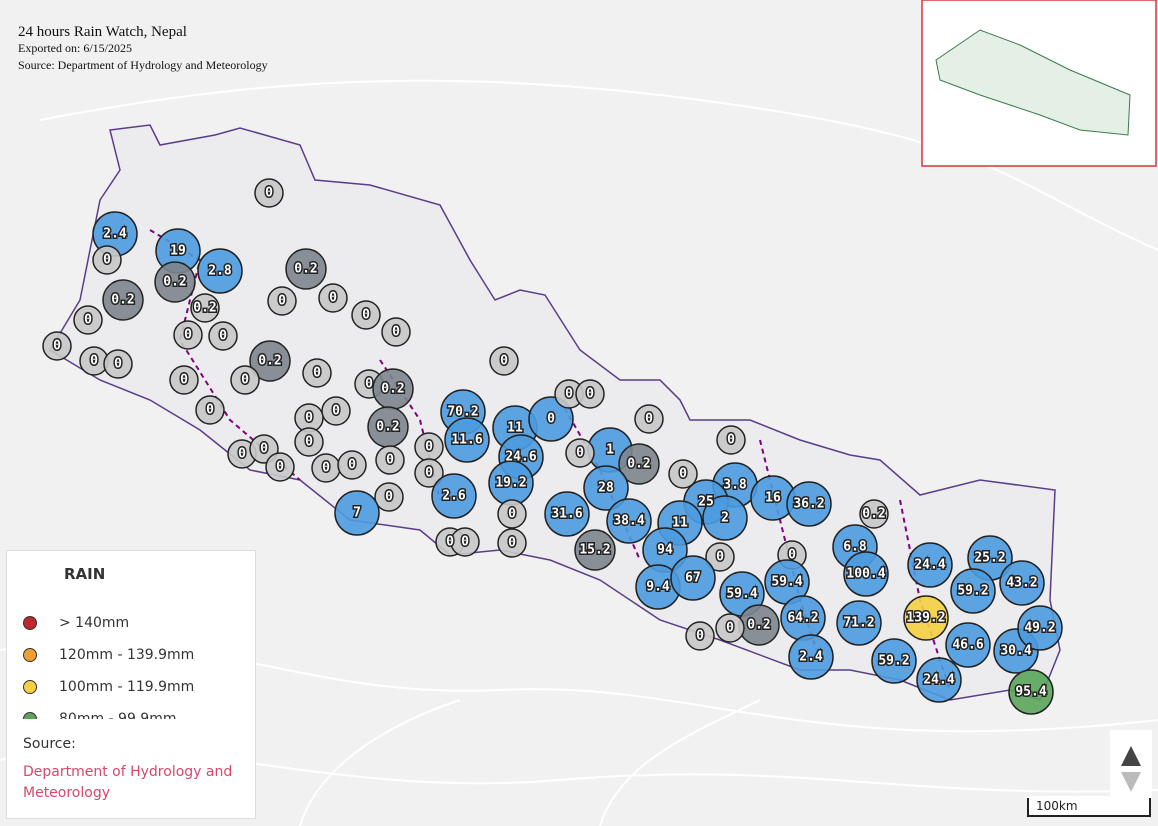  I want to click on station-label: 64.2, so click(802, 618).